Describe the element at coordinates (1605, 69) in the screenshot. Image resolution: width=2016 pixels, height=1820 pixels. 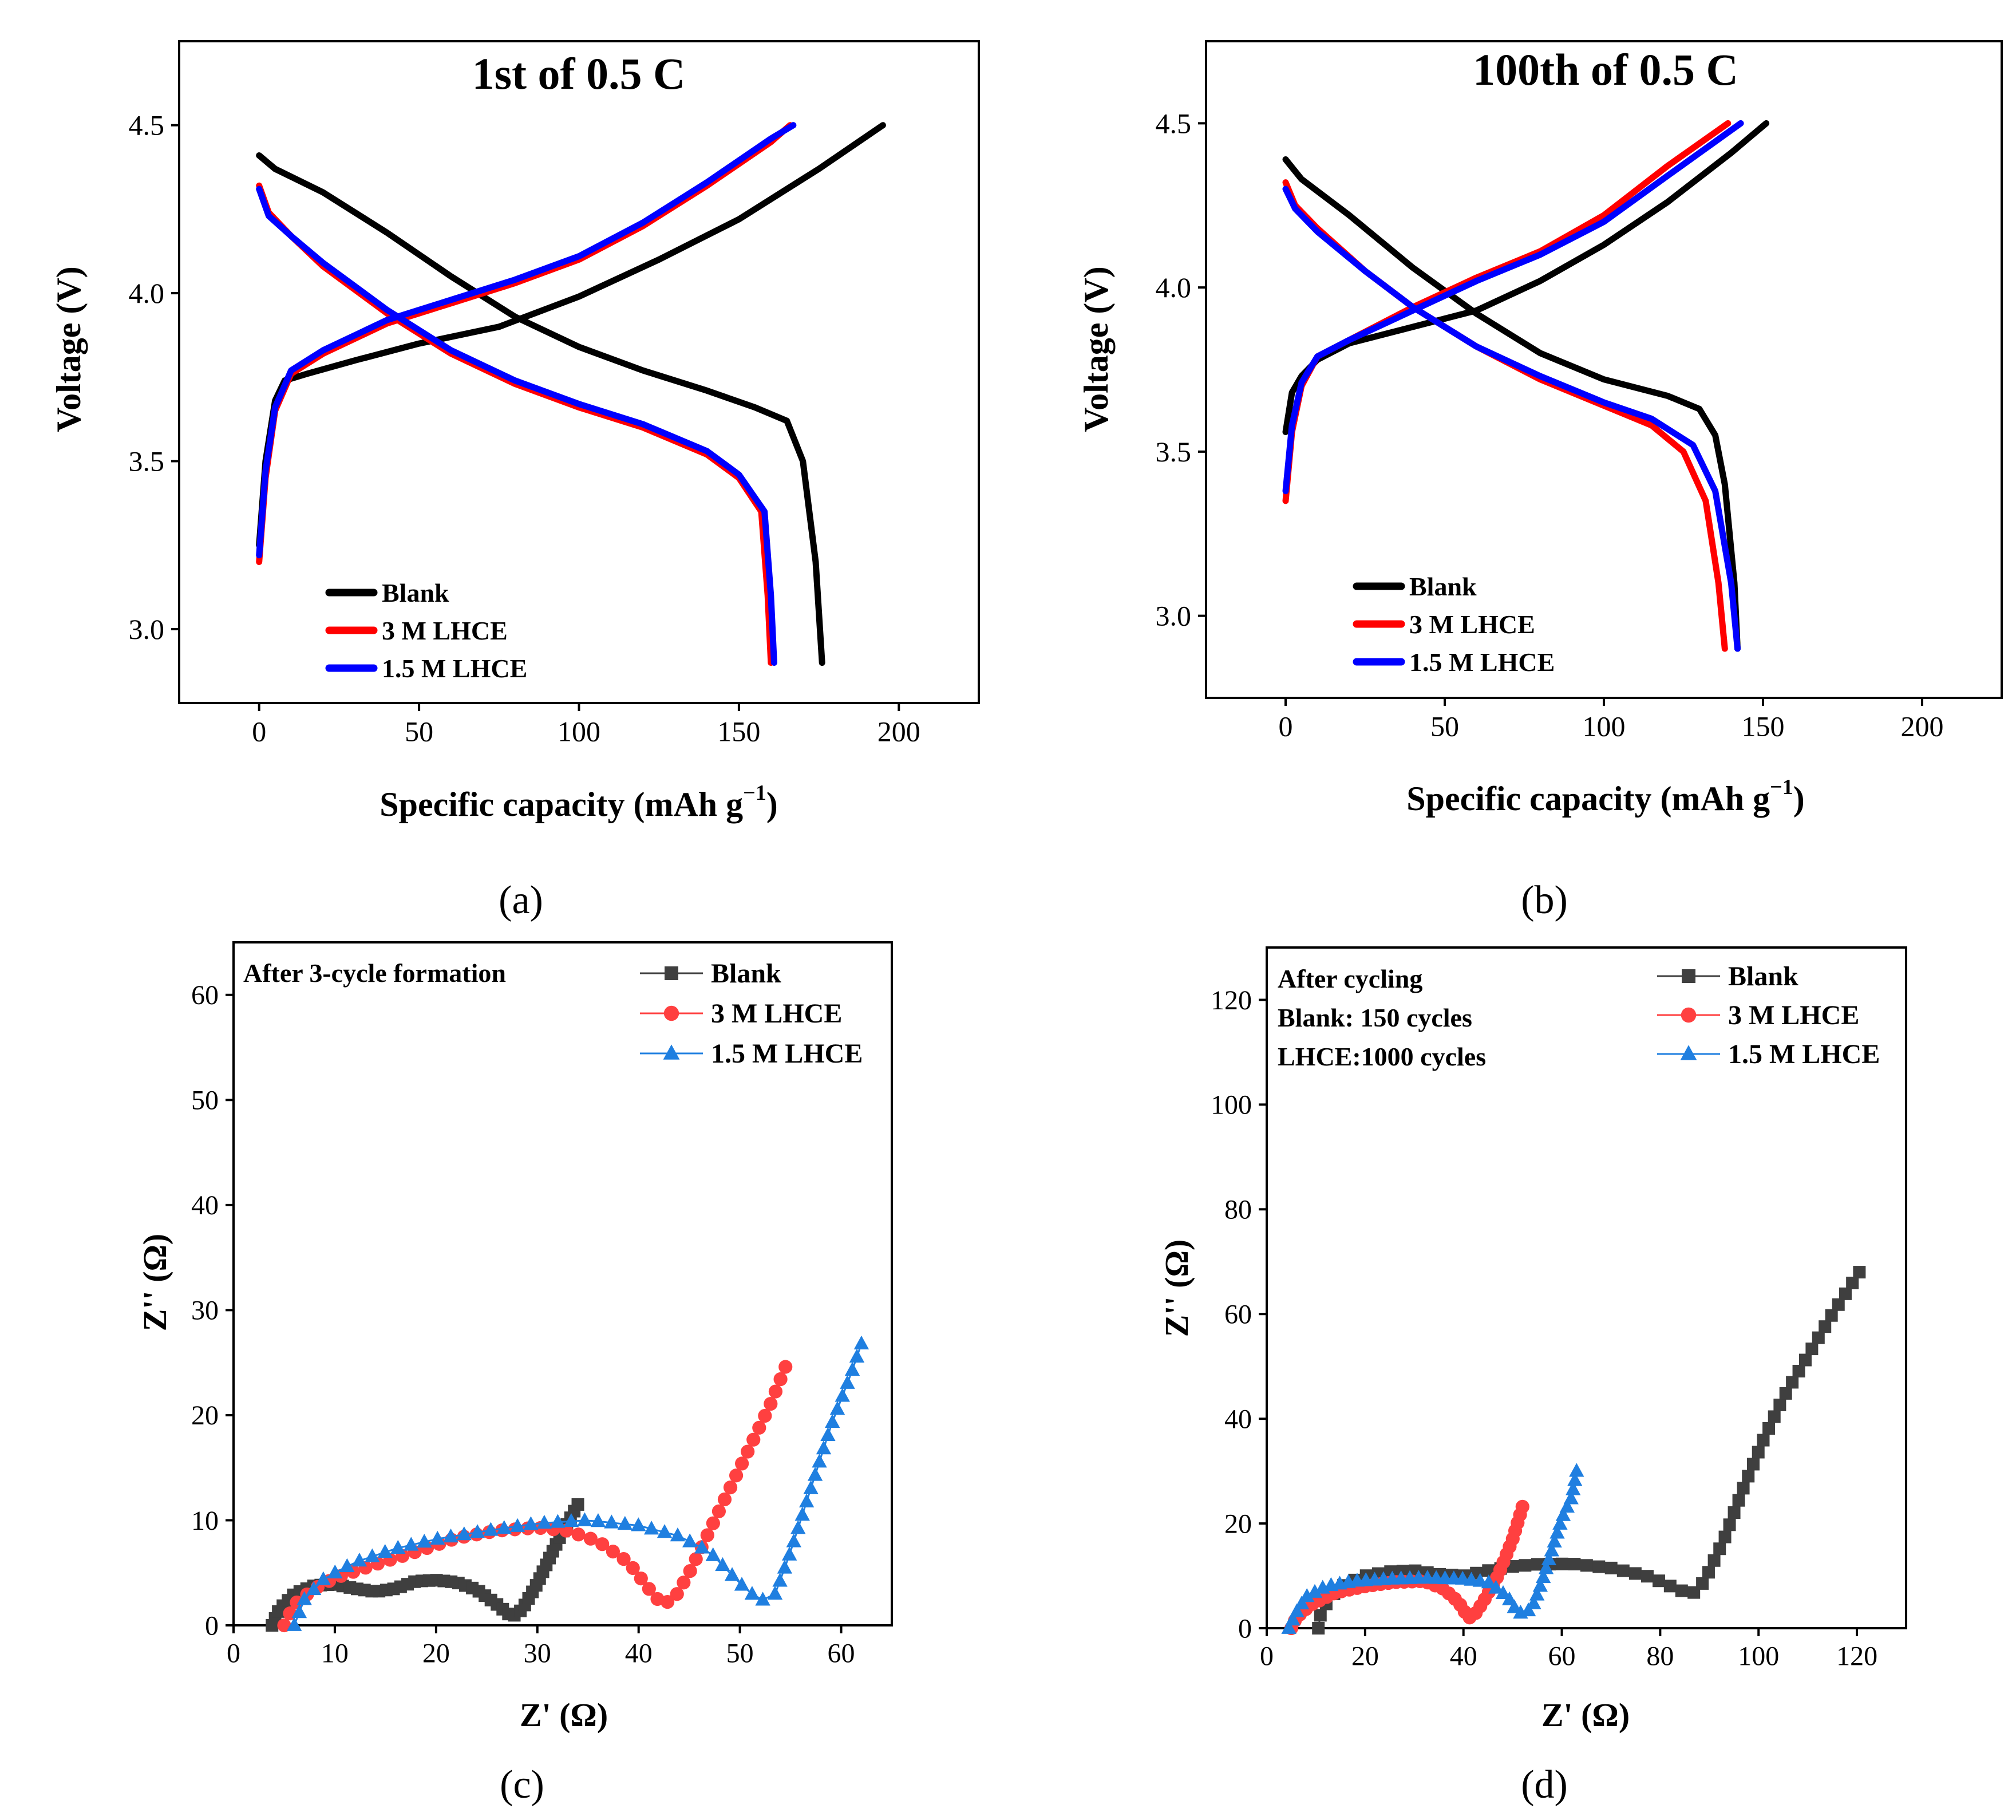
I see `chart-title: 100th of 0.5 C` at that location.